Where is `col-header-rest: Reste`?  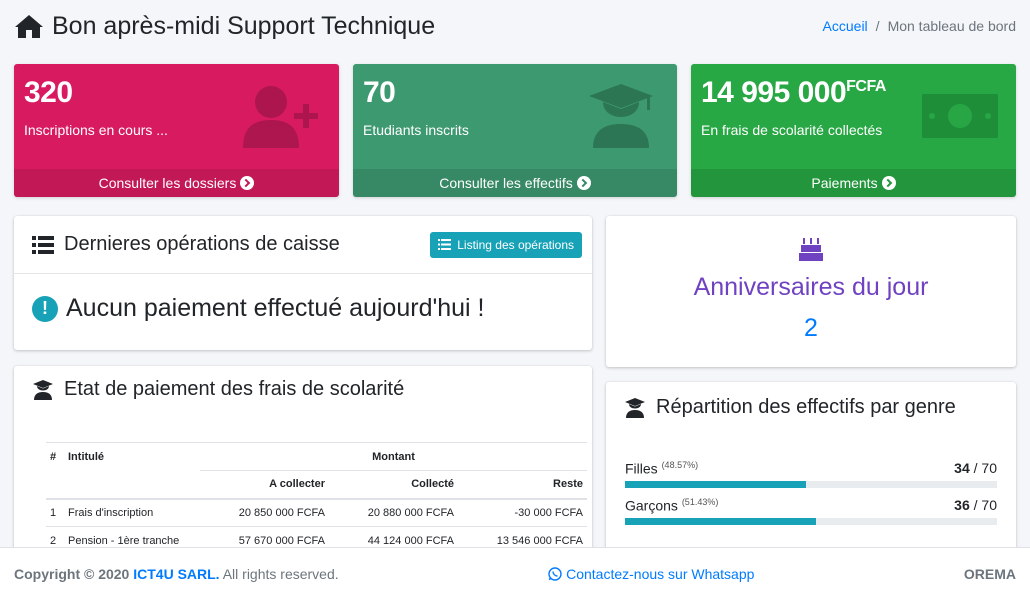 col-header-rest: Reste is located at coordinates (522, 485).